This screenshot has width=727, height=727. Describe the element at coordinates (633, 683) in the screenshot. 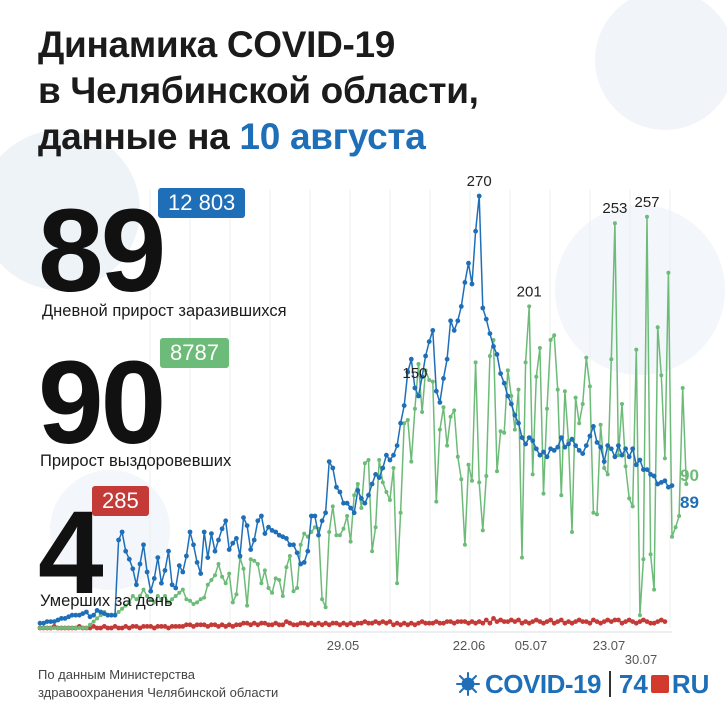

I see `logo-74-text: 74` at that location.